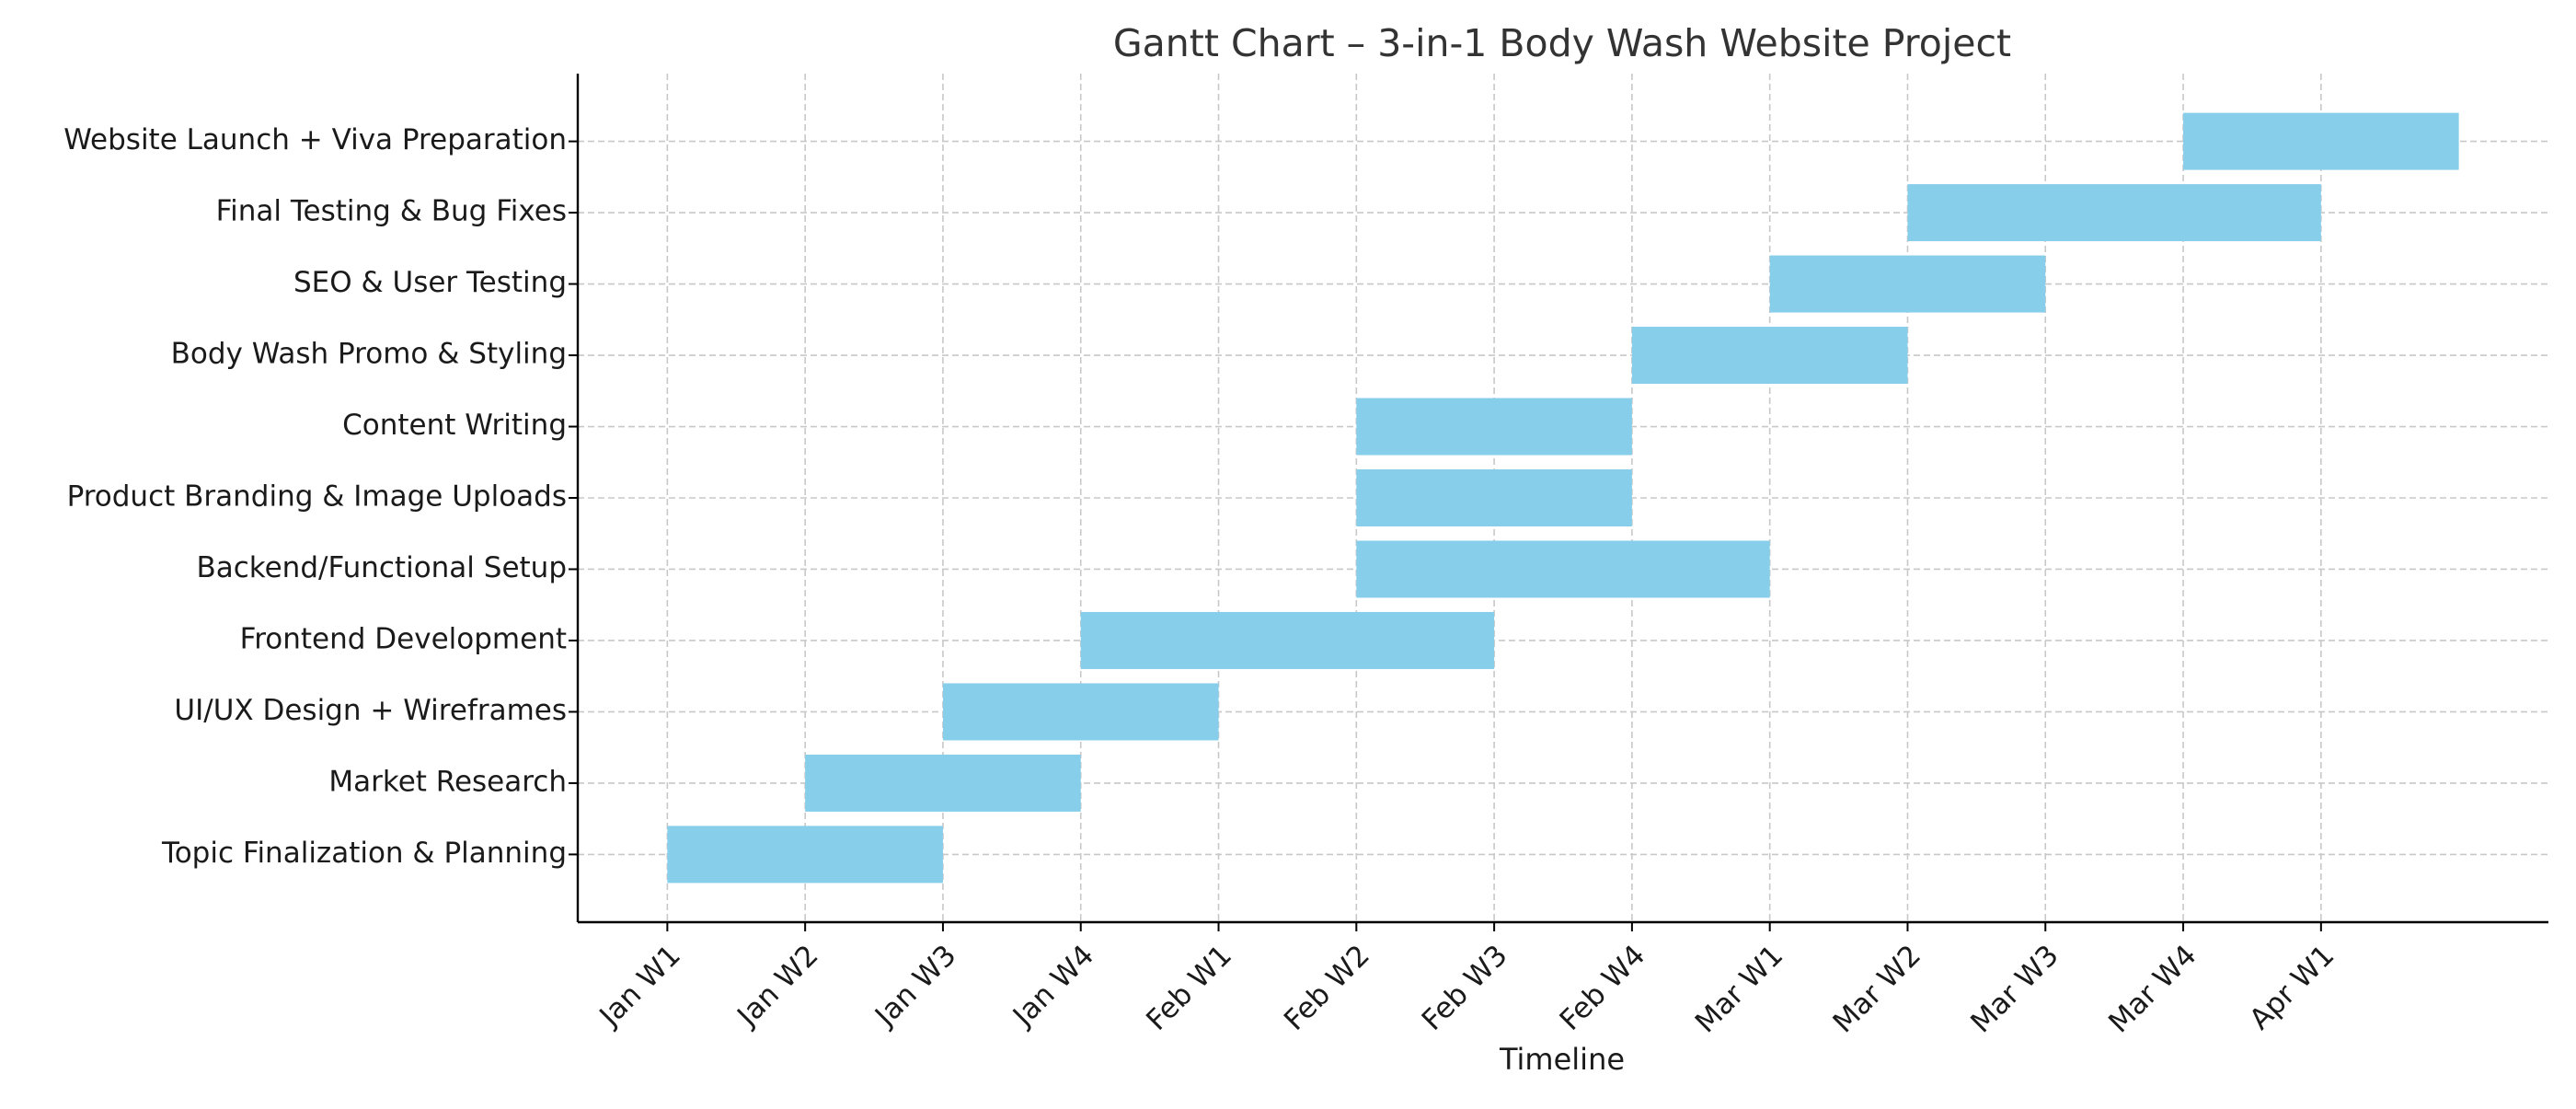 The width and height of the screenshot is (2576, 1109). What do you see at coordinates (1739, 989) in the screenshot?
I see `x-tick-label: Mar W1` at bounding box center [1739, 989].